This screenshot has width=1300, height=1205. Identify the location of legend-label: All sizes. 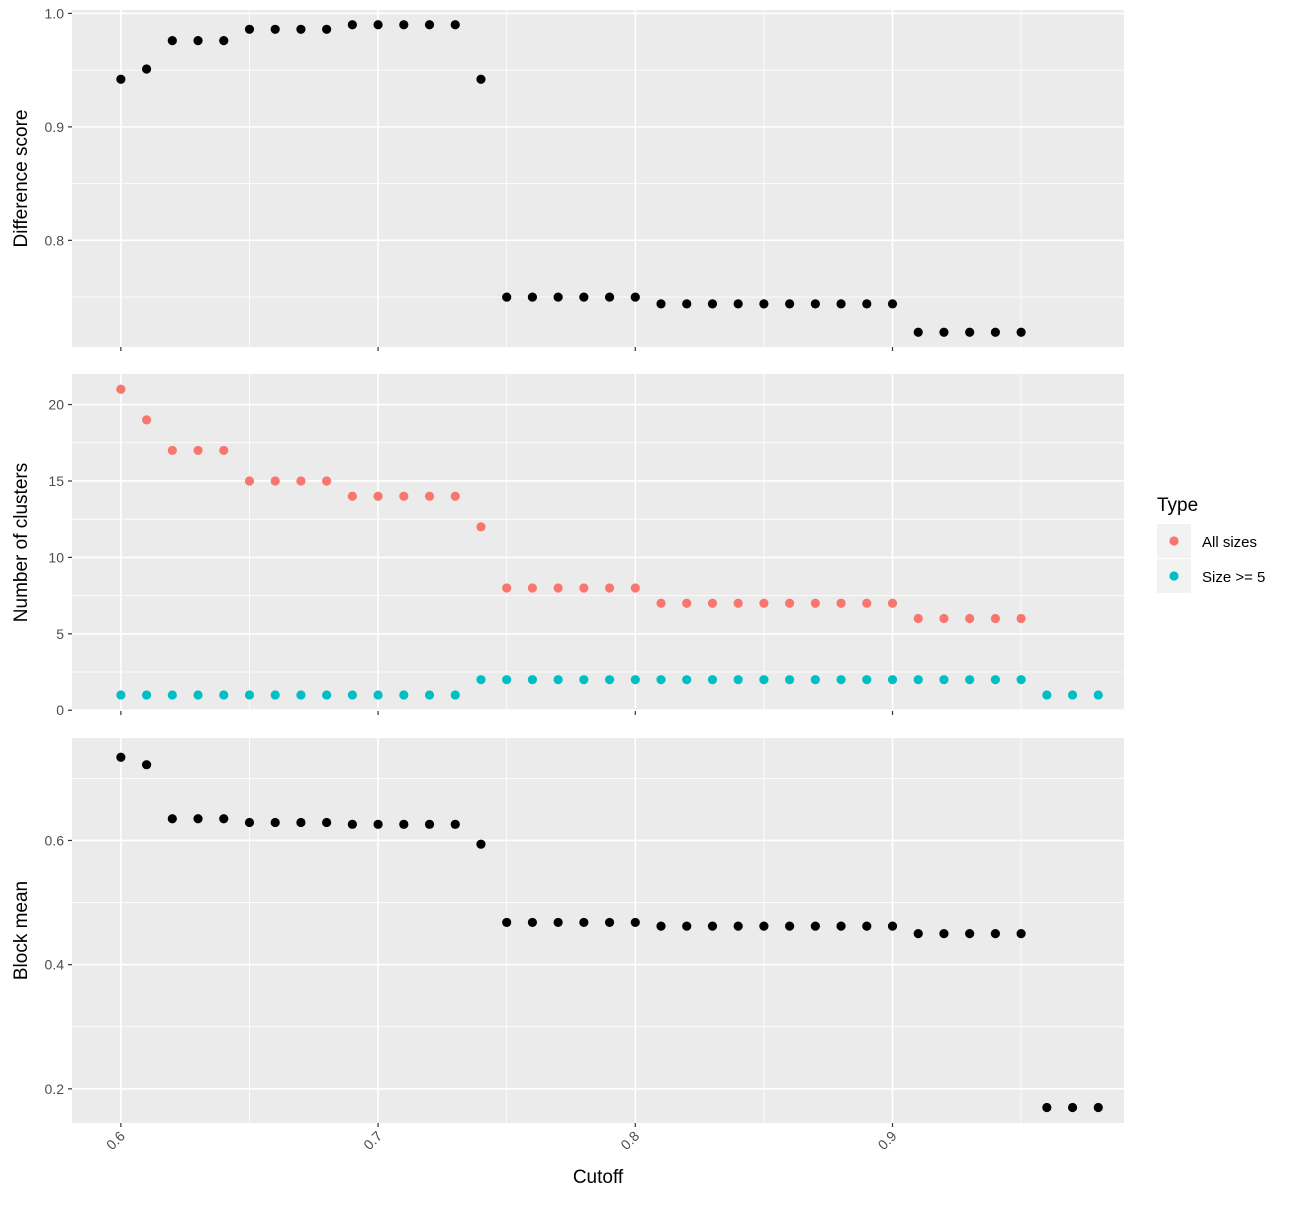
(1229, 542).